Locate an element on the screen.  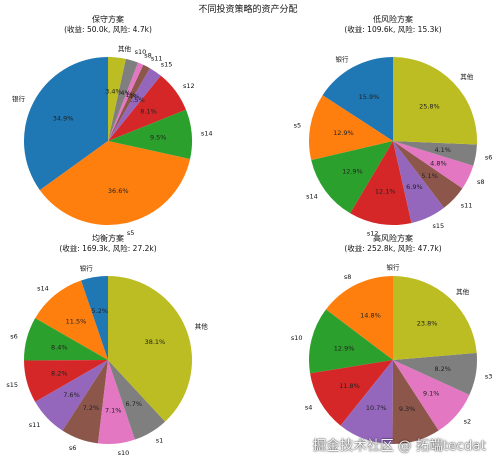
slice-percent-label: 7.6% is located at coordinates (71, 395).